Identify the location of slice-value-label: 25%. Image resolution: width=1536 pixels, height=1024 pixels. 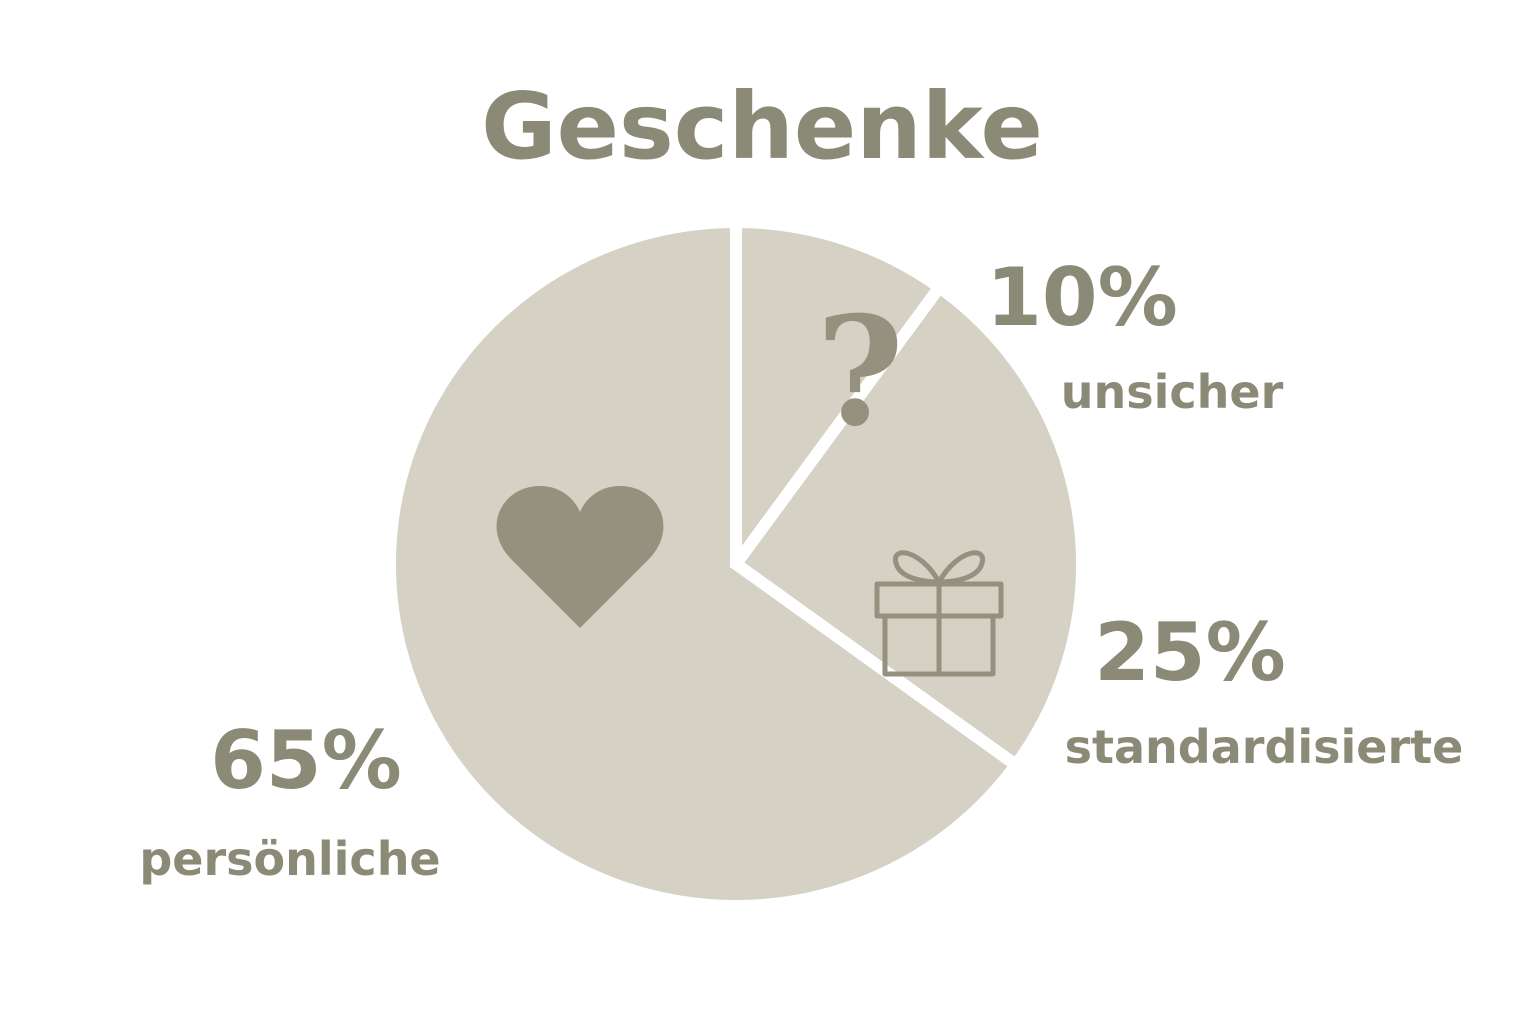
(1189, 652).